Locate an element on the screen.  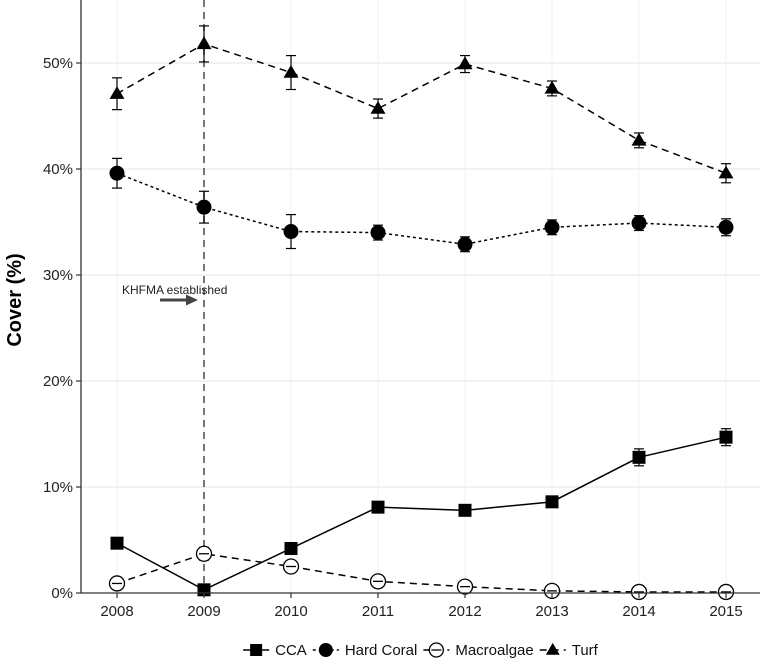
y-tick-label: 0% is located at coordinates (62, 593).